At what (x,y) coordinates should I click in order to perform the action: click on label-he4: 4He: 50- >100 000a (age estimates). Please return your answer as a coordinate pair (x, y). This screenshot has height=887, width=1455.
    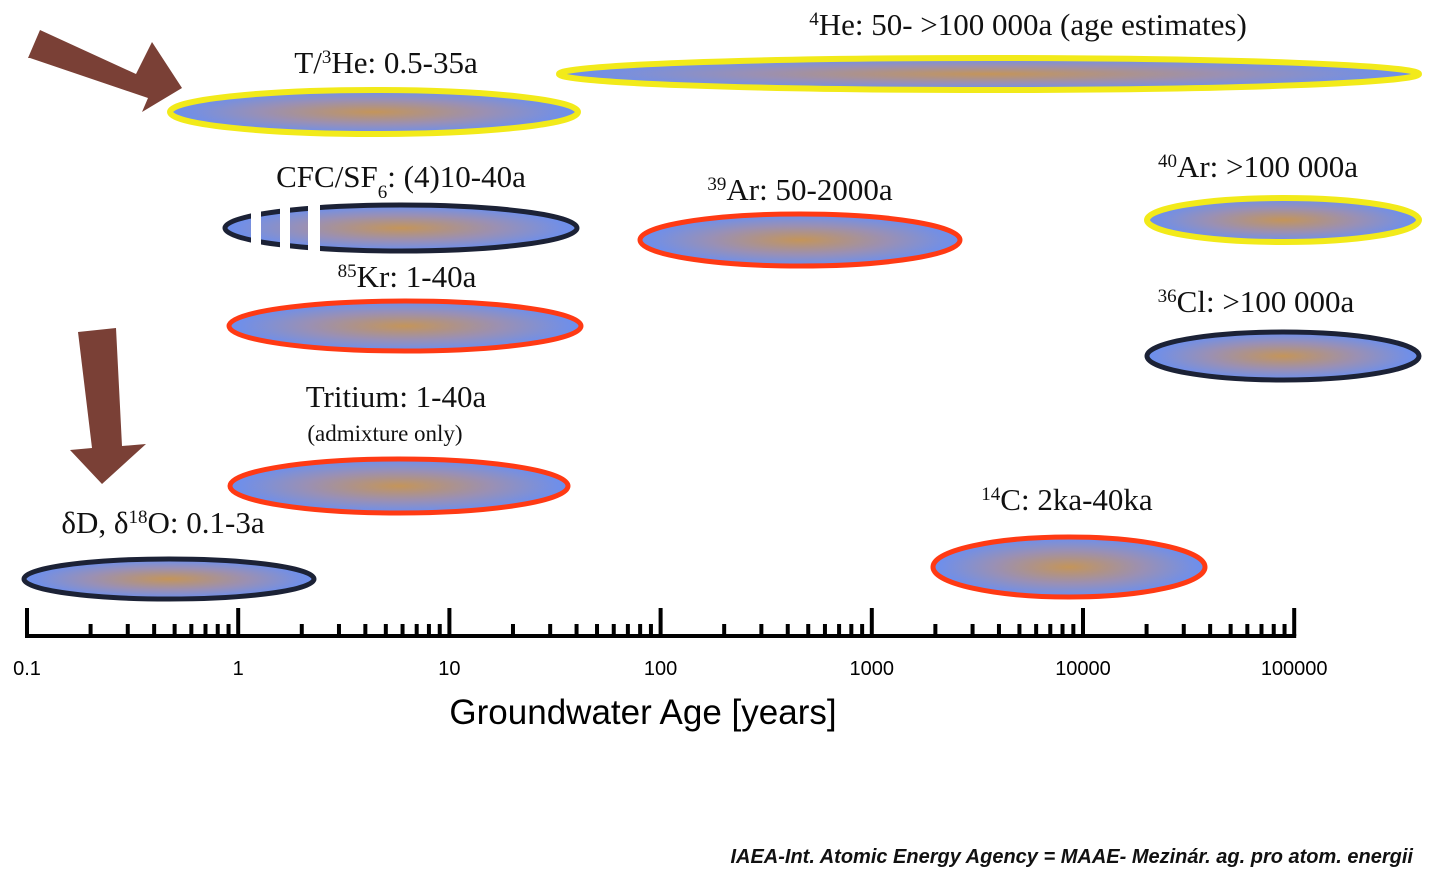
    Looking at the image, I should click on (1028, 24).